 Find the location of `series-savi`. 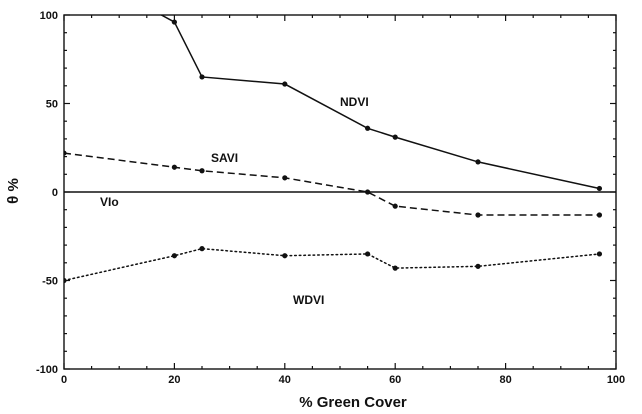

series-savi is located at coordinates (333, 184).